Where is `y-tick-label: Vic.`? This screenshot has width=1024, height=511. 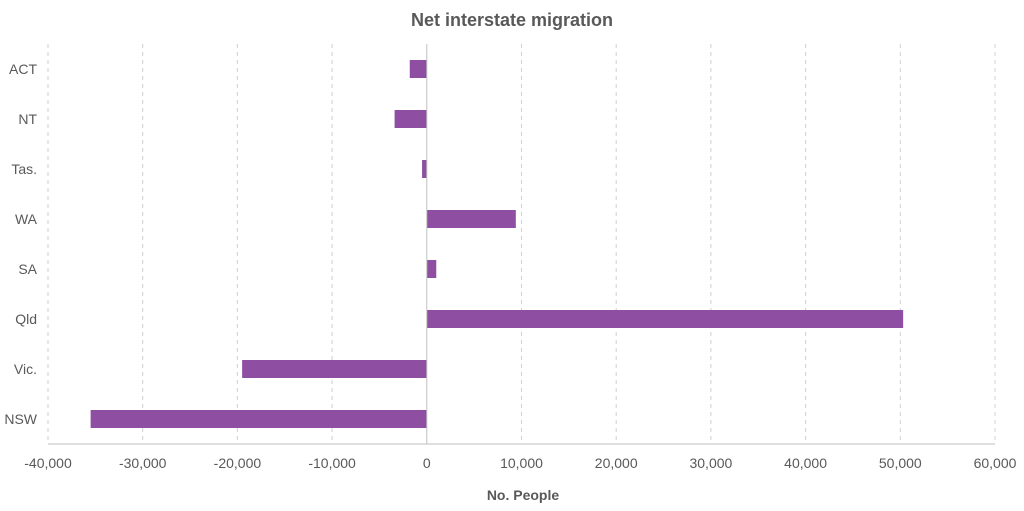
y-tick-label: Vic. is located at coordinates (25, 369).